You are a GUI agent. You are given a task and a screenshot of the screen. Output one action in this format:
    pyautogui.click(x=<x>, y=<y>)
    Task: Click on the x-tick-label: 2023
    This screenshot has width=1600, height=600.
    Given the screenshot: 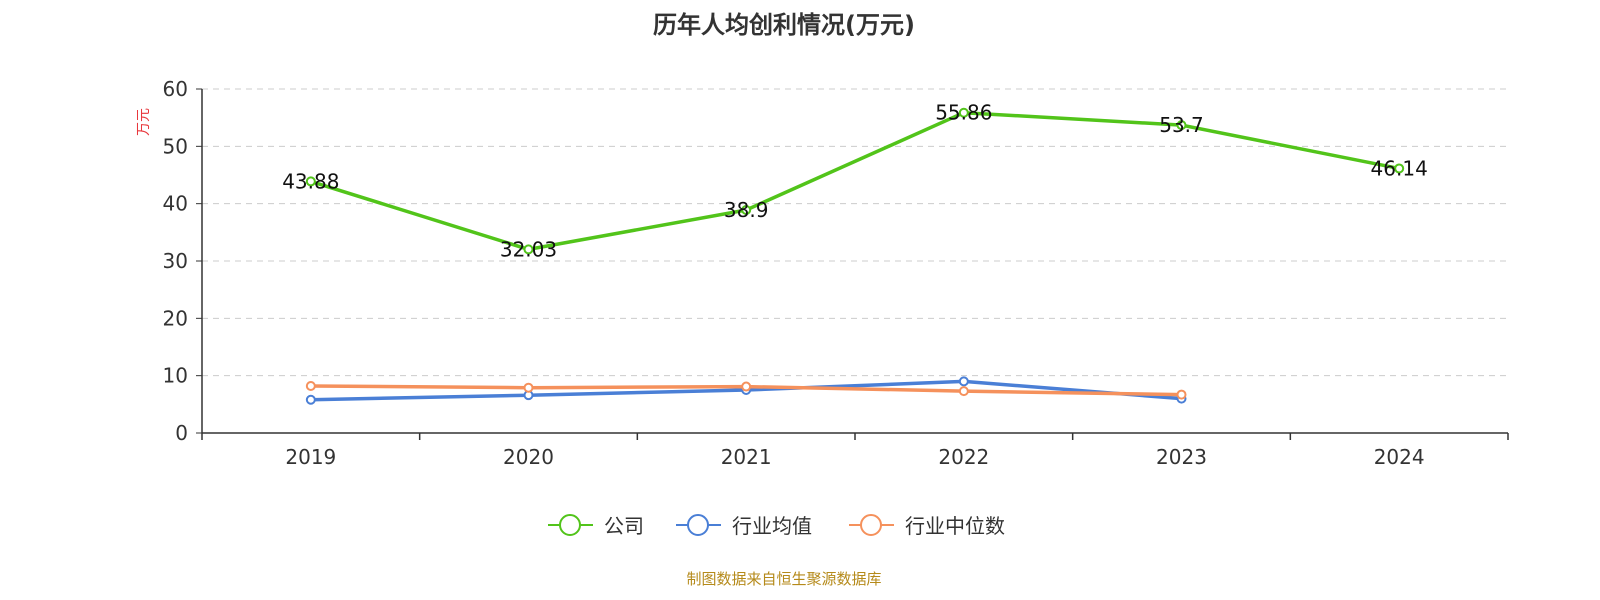 What is the action you would take?
    pyautogui.click(x=1181, y=457)
    